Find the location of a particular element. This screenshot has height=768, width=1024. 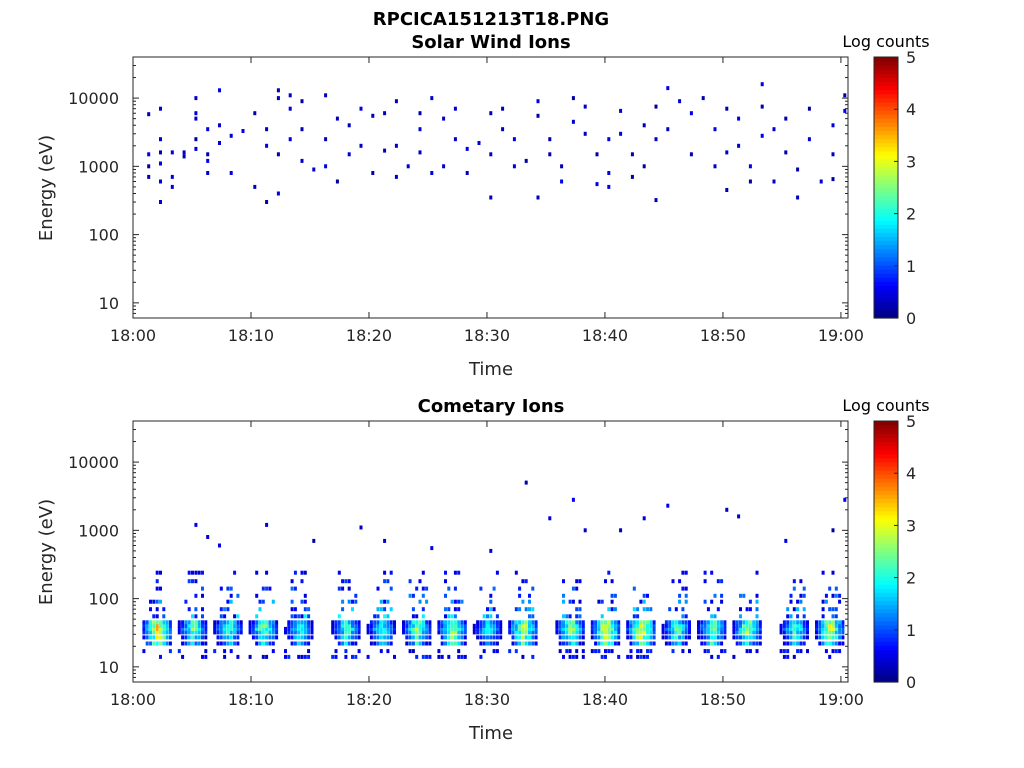

x-tick-label: 19:00 is located at coordinates (841, 335).